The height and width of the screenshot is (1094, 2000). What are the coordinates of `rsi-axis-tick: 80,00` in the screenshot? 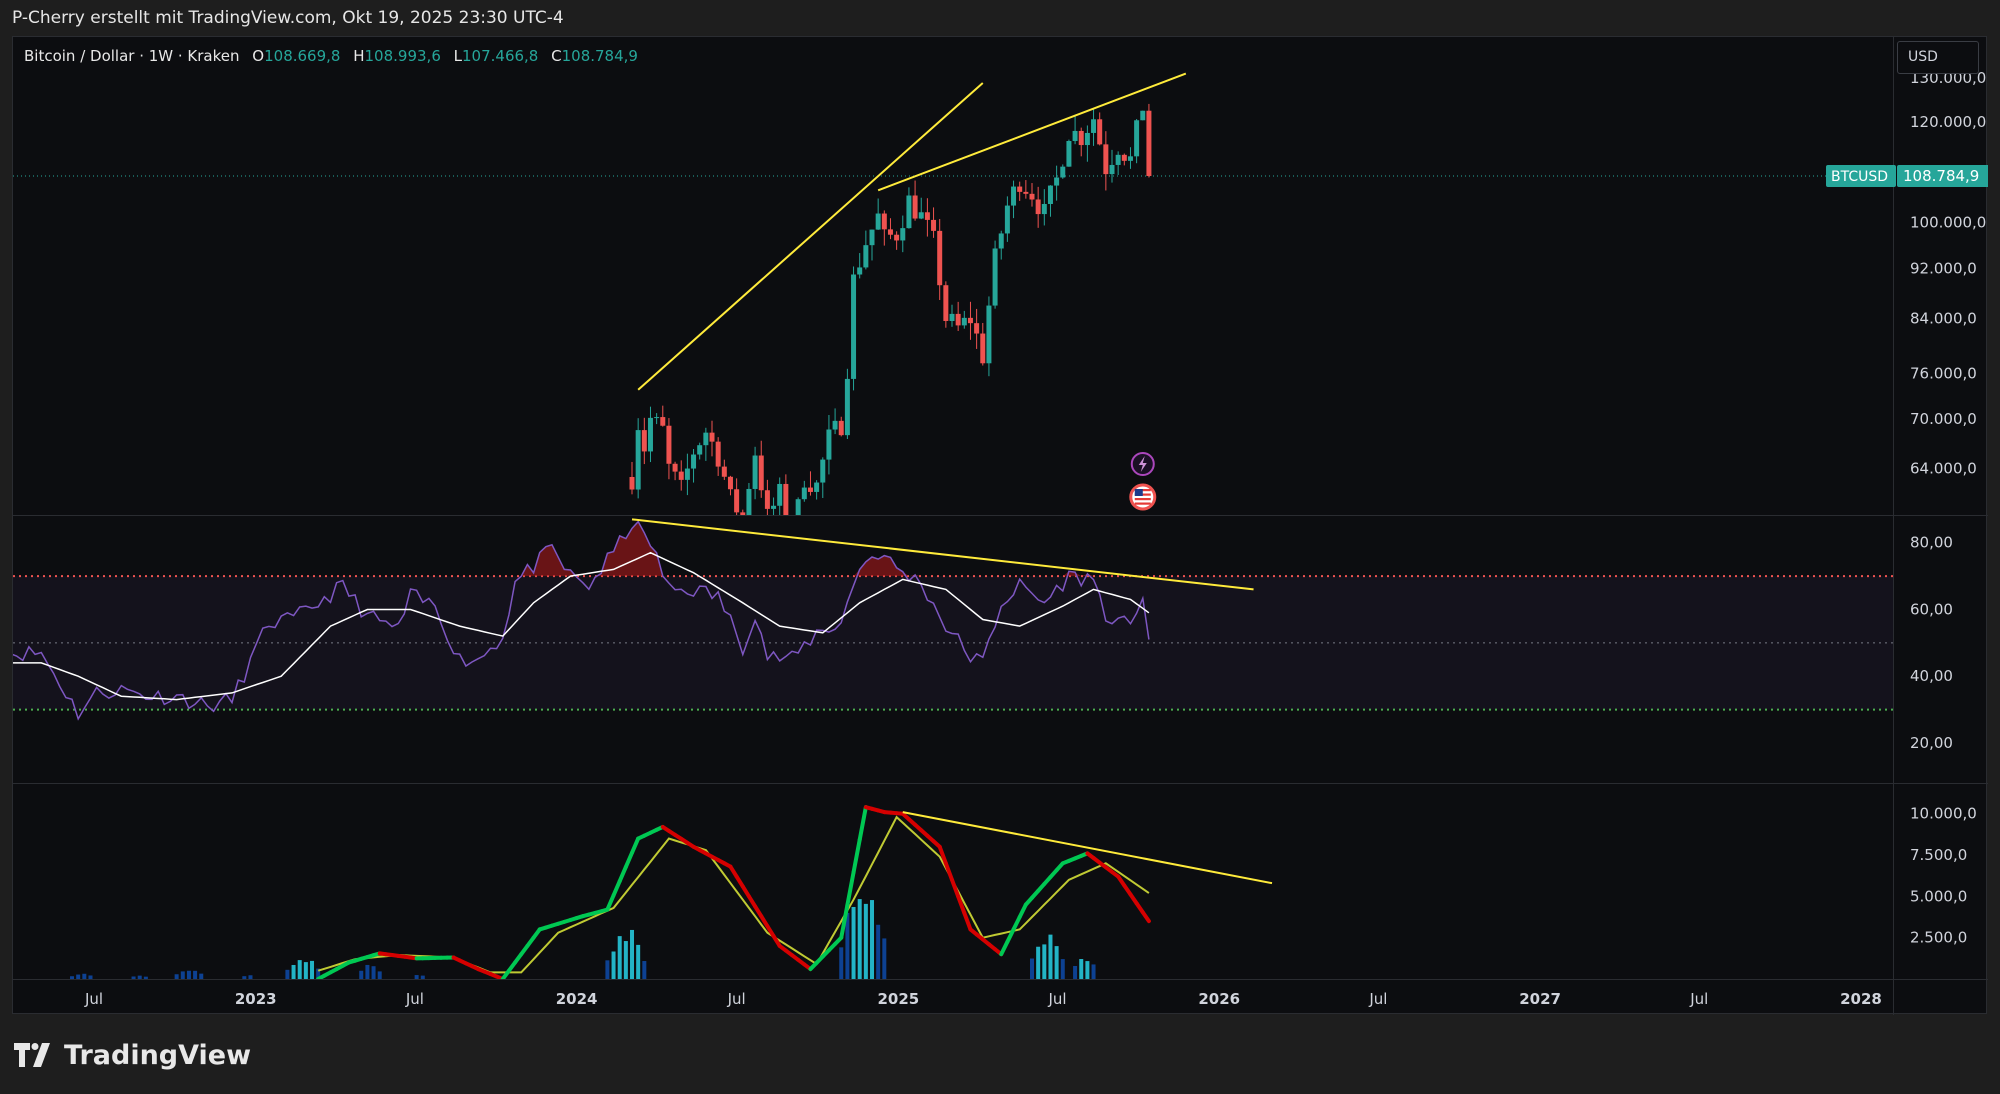 It's located at (1931, 543).